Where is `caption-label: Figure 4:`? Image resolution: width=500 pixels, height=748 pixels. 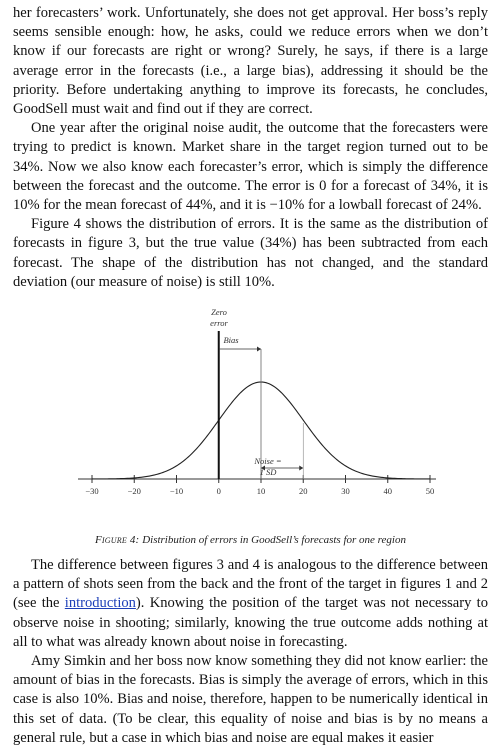 caption-label: Figure 4: is located at coordinates (117, 540).